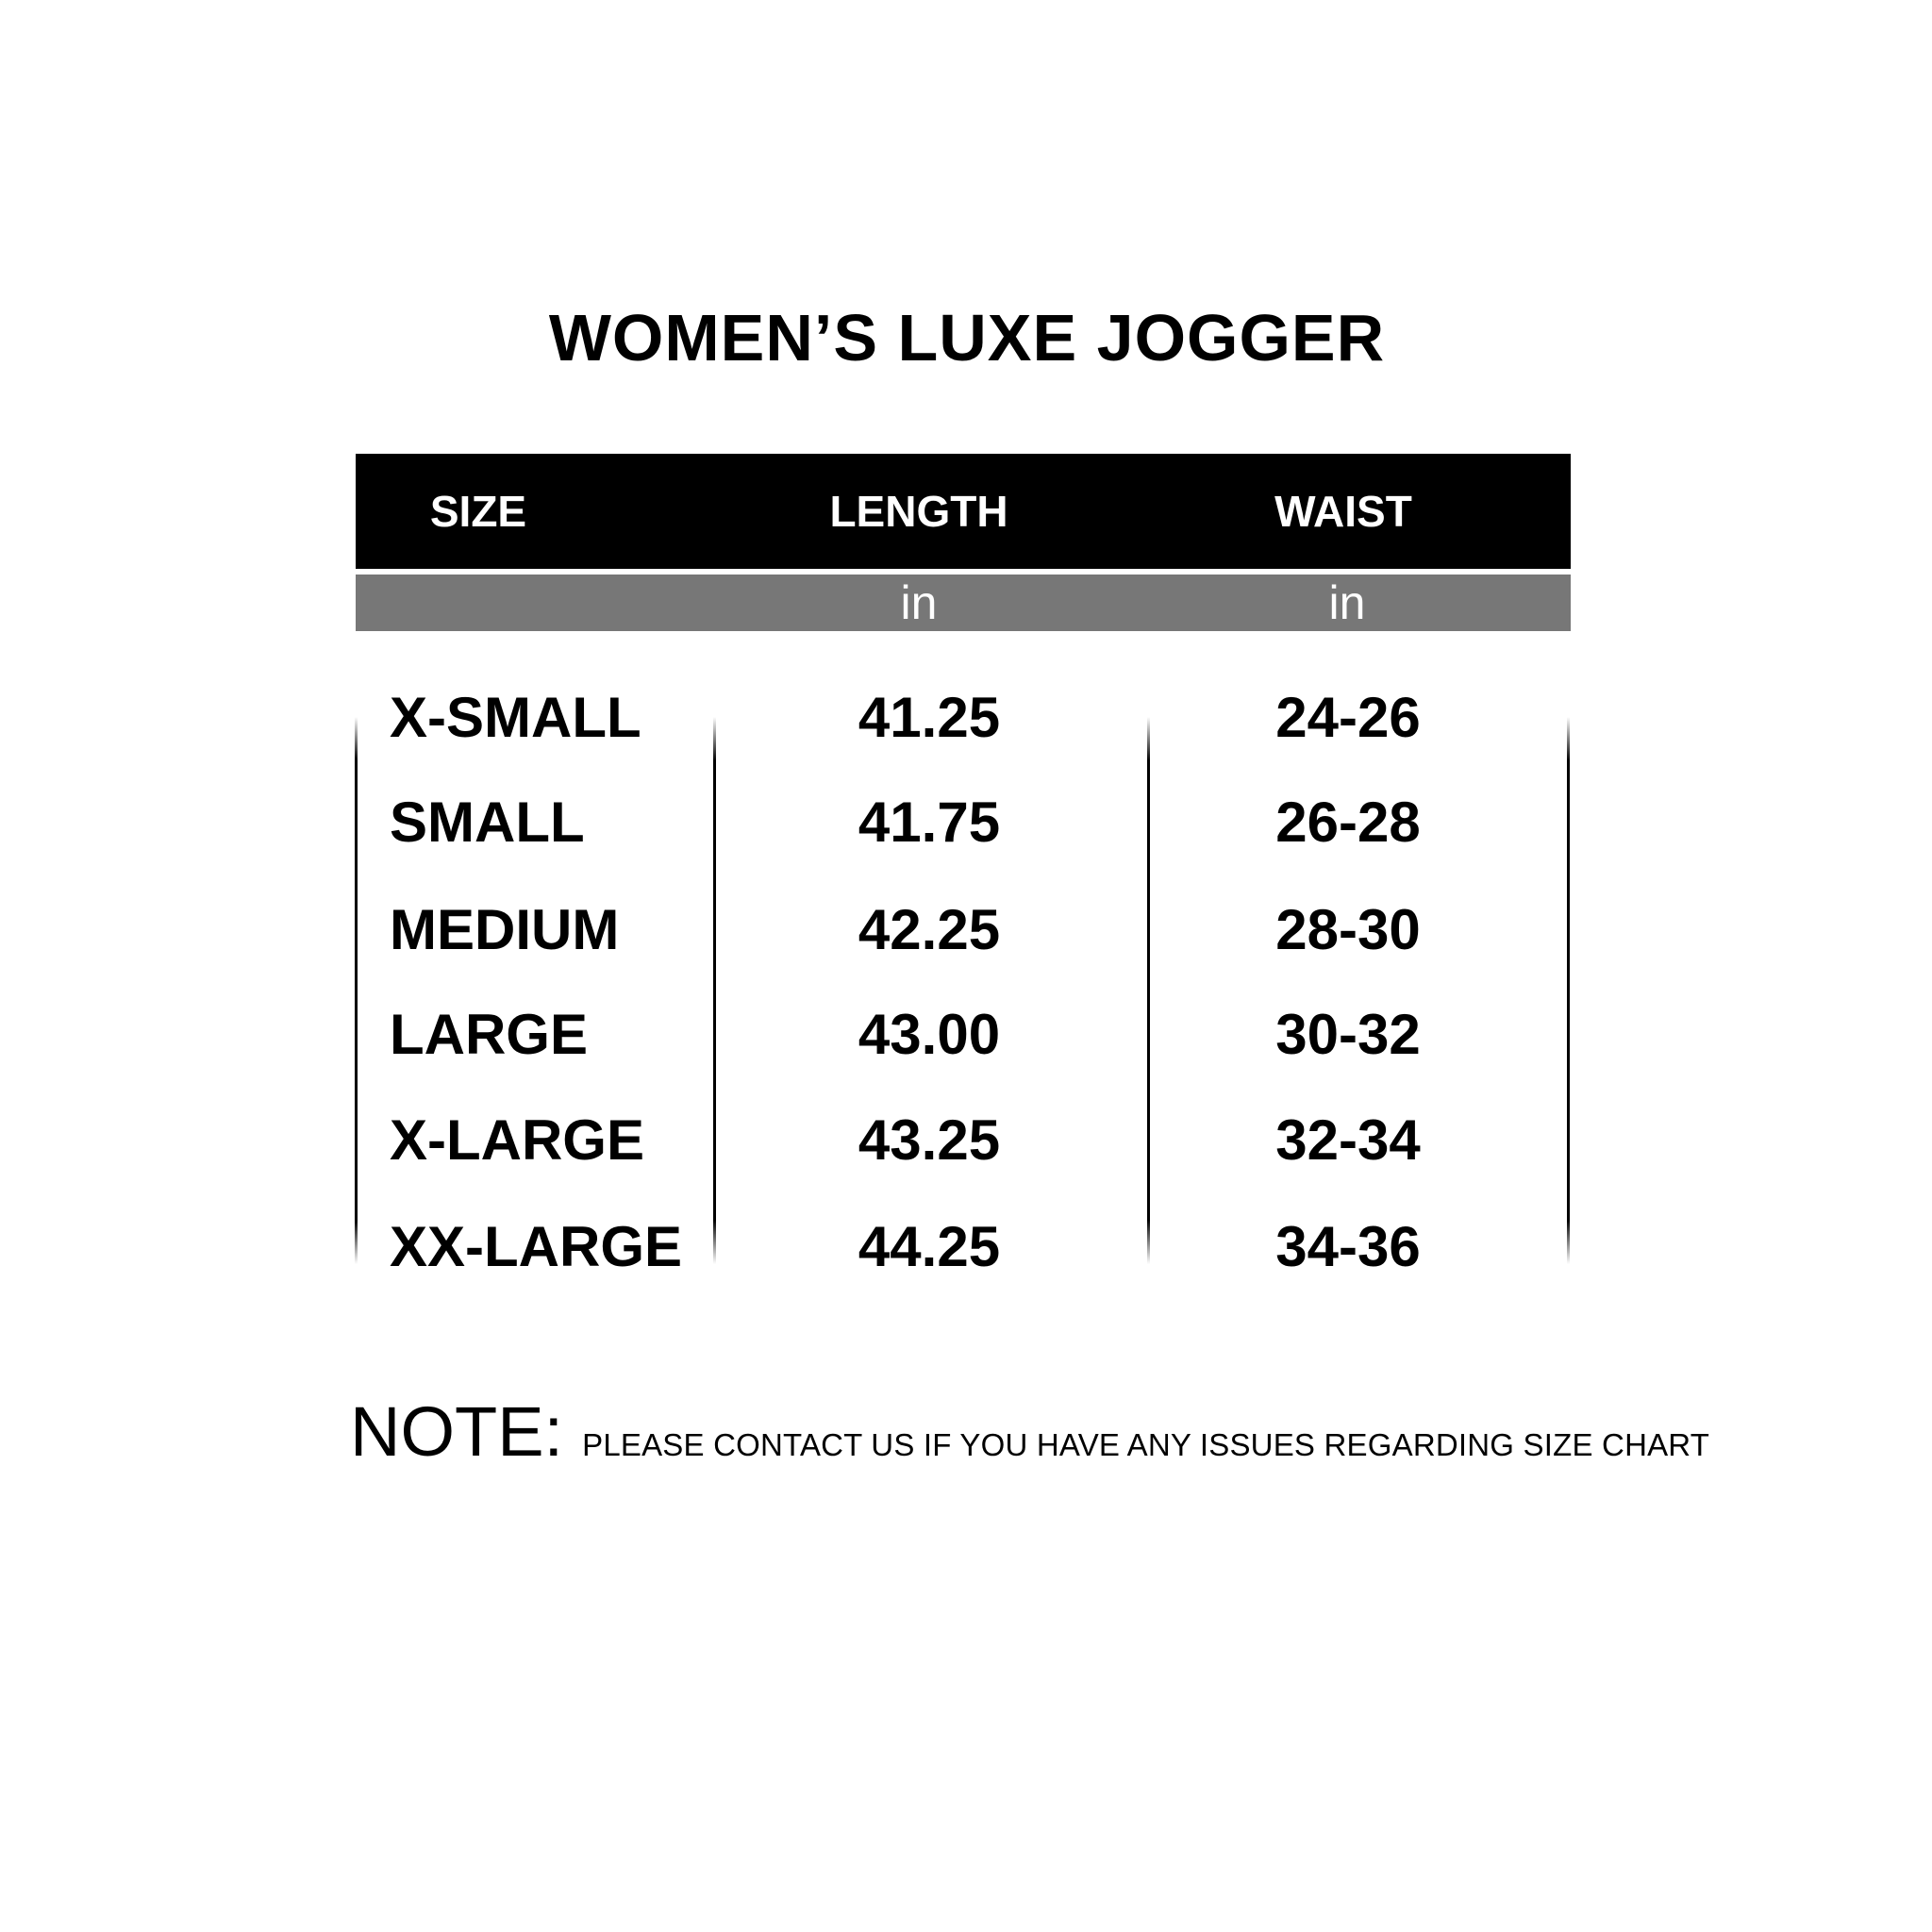 The image size is (1932, 1932). Describe the element at coordinates (1348, 1035) in the screenshot. I see `waist-cell: 30-32` at that location.